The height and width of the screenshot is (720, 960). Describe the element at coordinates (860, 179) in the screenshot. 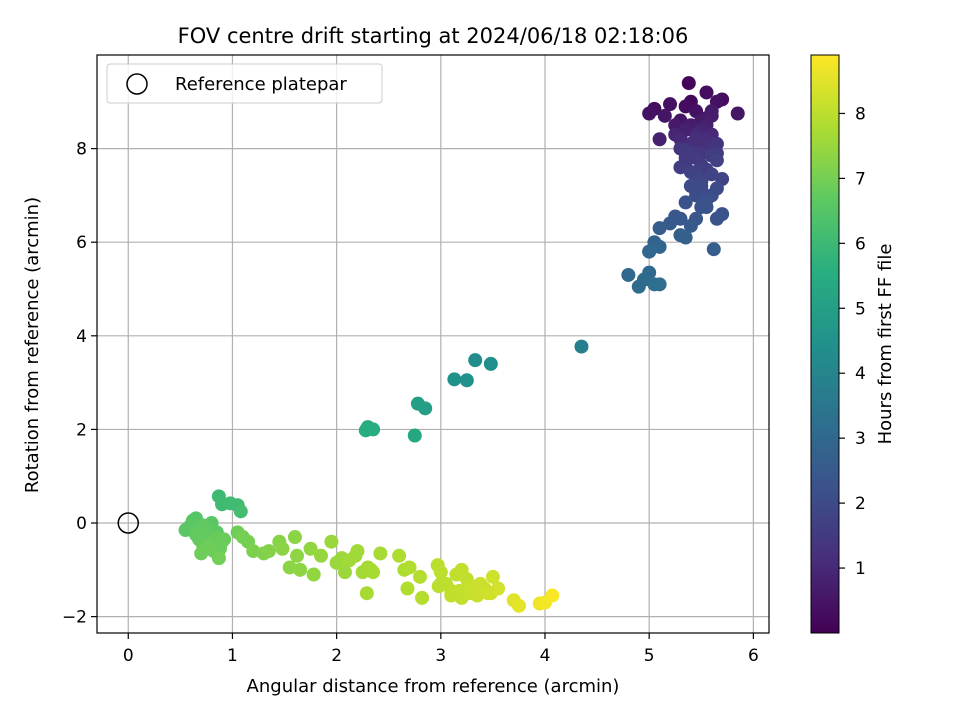

I see `colorbar-tick-label: 7` at that location.